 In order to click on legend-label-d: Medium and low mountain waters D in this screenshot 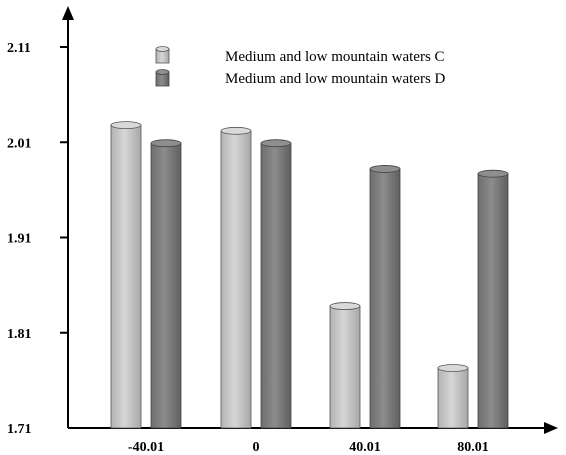, I will do `click(335, 79)`.